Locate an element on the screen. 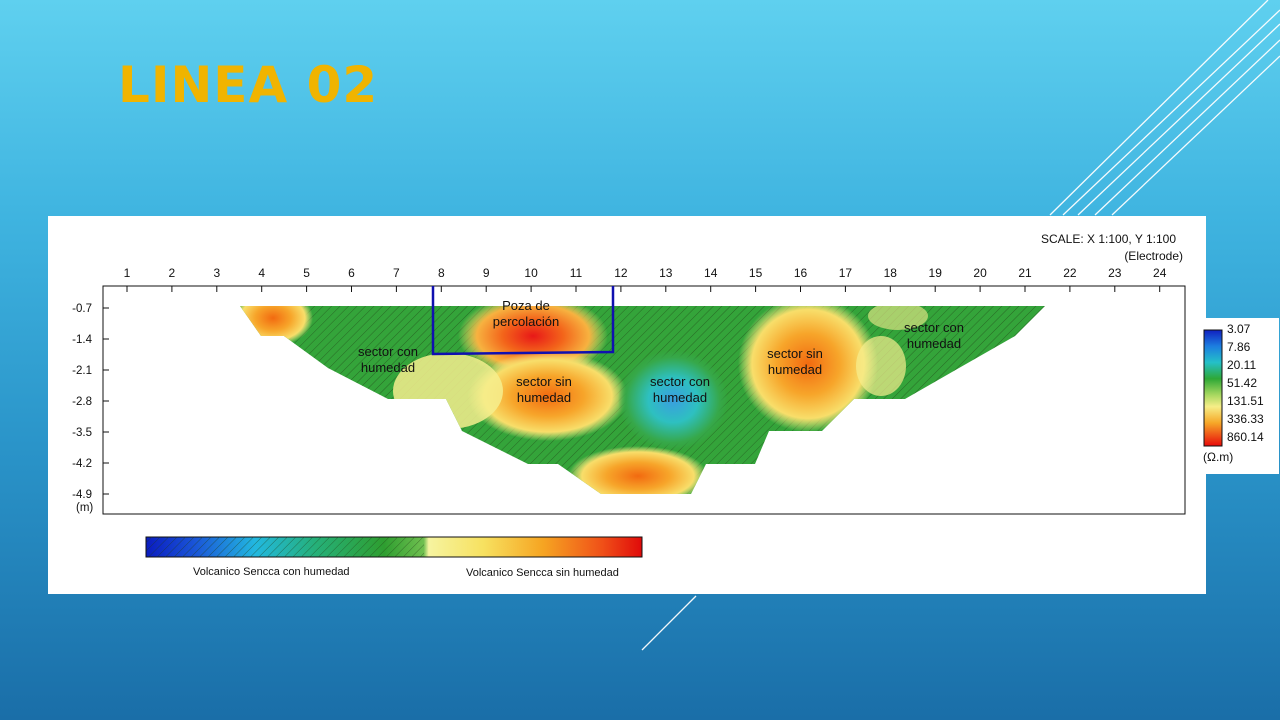 The height and width of the screenshot is (720, 1280). electrode-tick-label: 15 is located at coordinates (756, 273).